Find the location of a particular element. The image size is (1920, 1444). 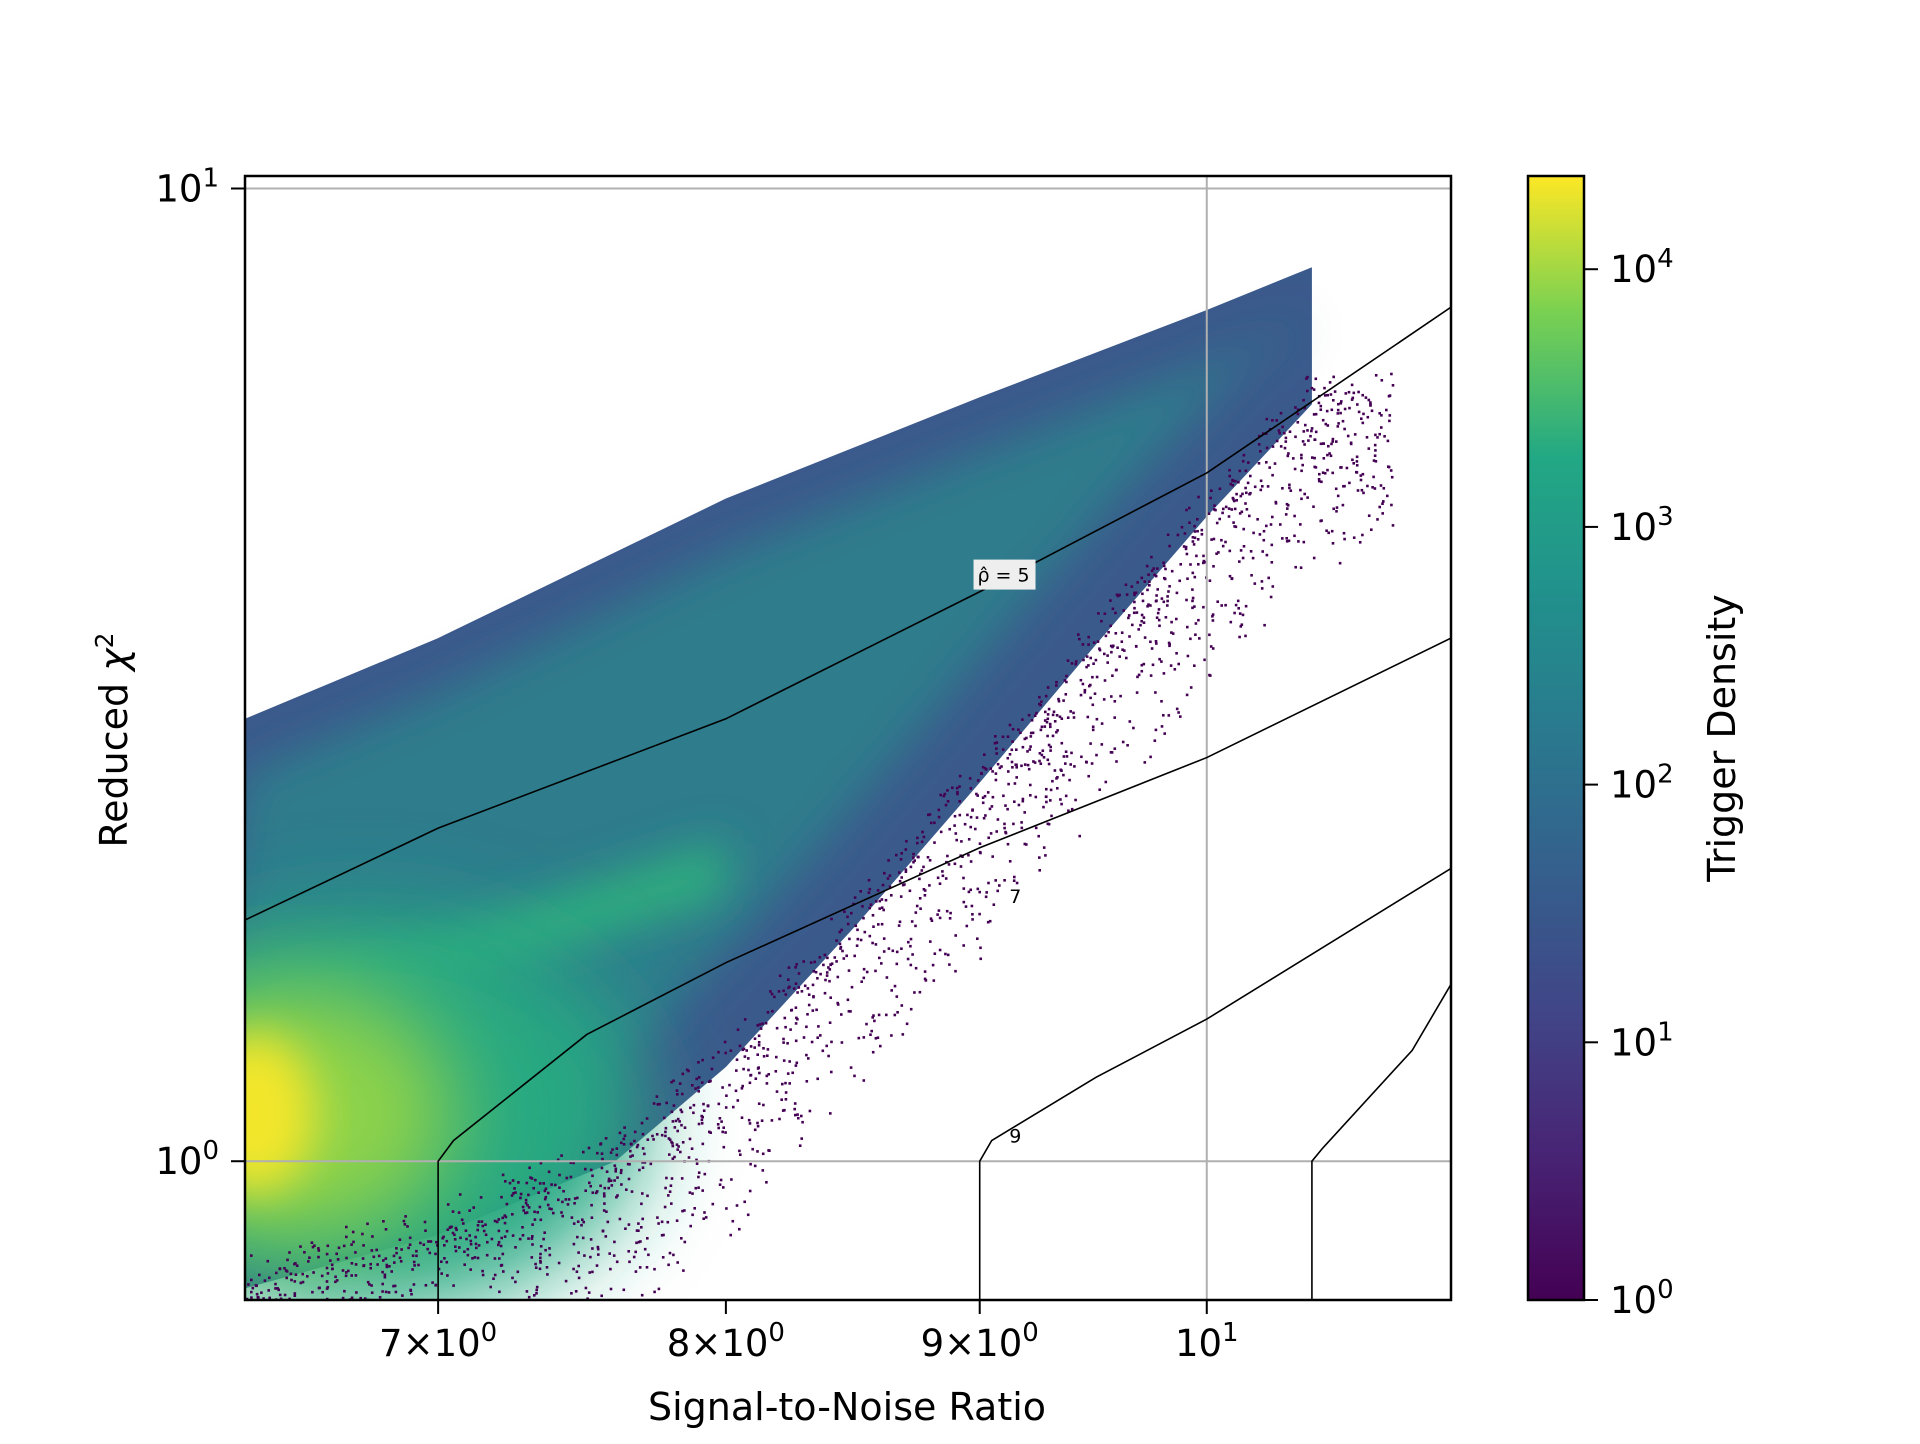

contour-label-background is located at coordinates (1004, 574).